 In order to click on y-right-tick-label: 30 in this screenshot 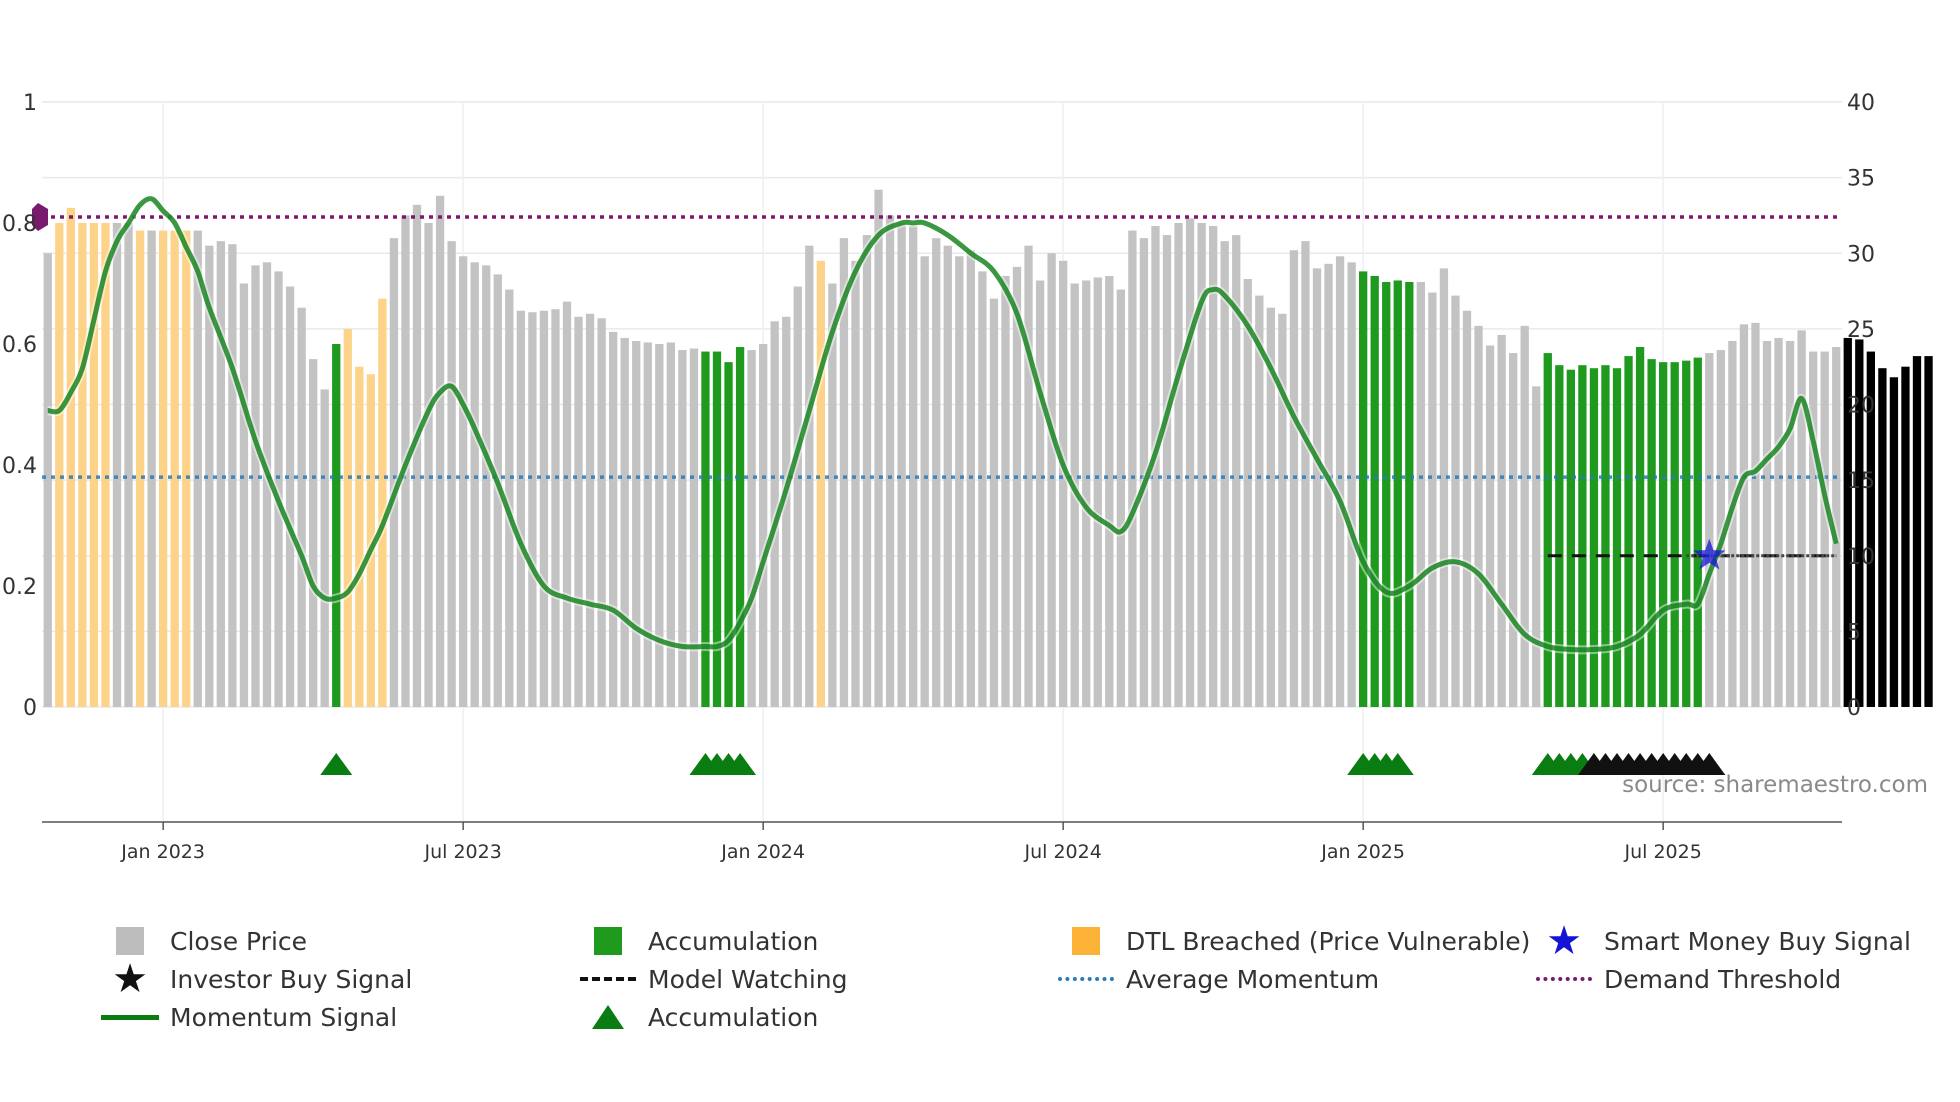, I will do `click(1861, 254)`.